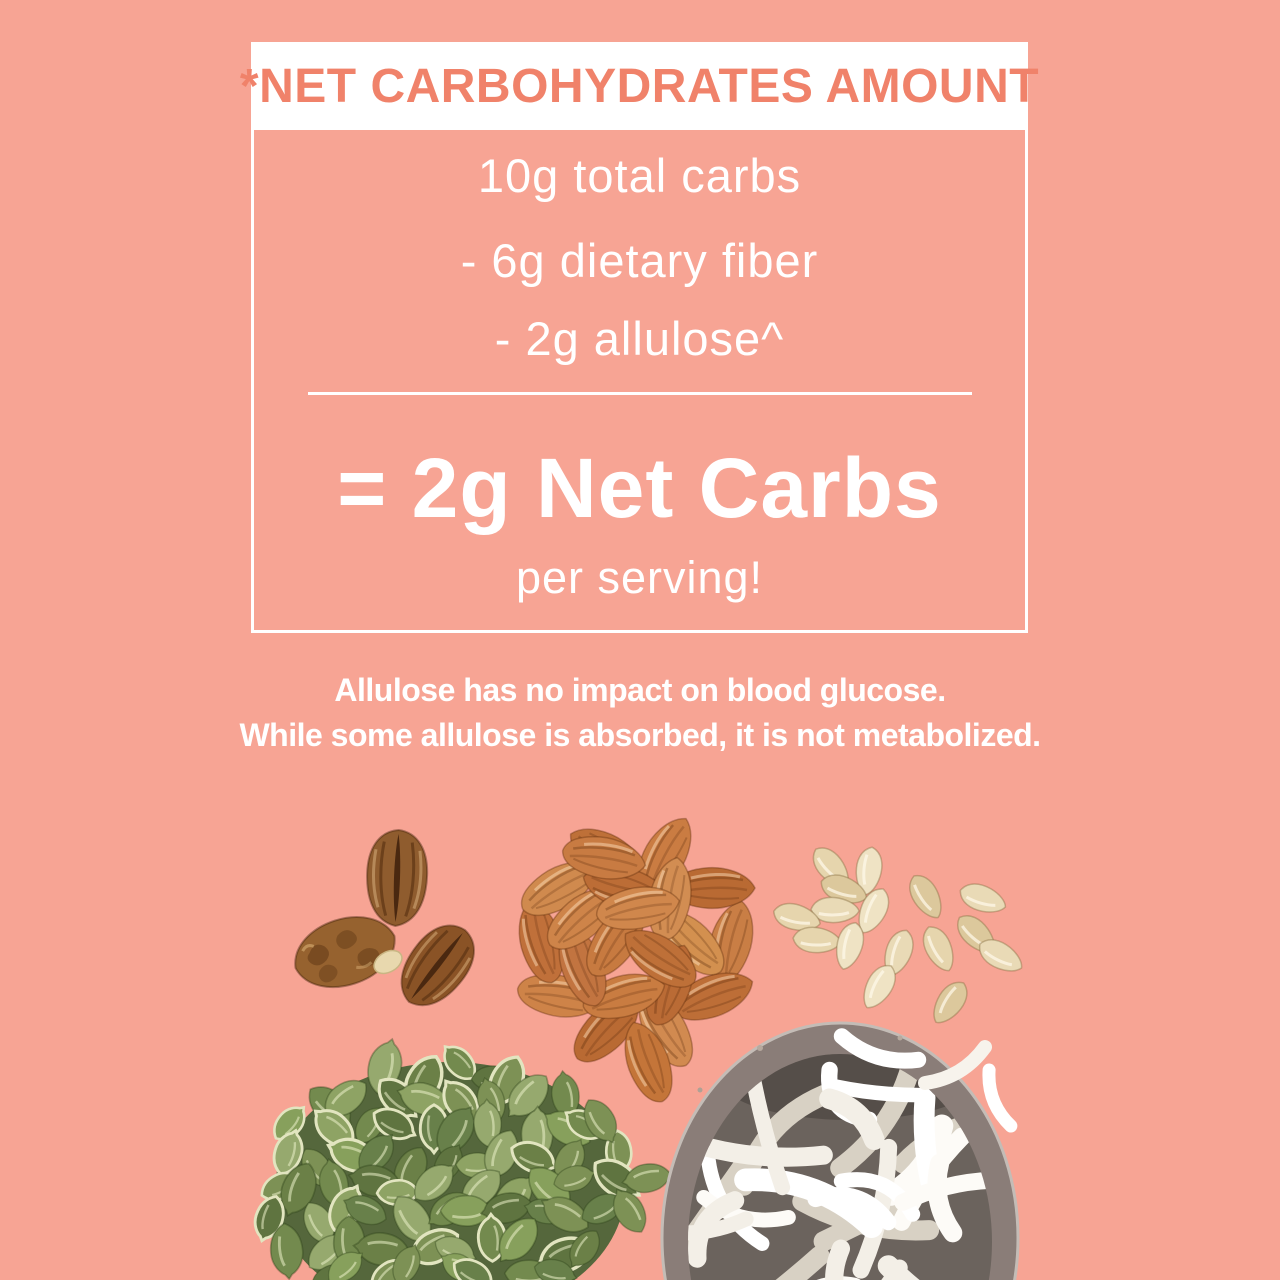  Describe the element at coordinates (636, 958) in the screenshot. I see `almonds-photo` at that location.